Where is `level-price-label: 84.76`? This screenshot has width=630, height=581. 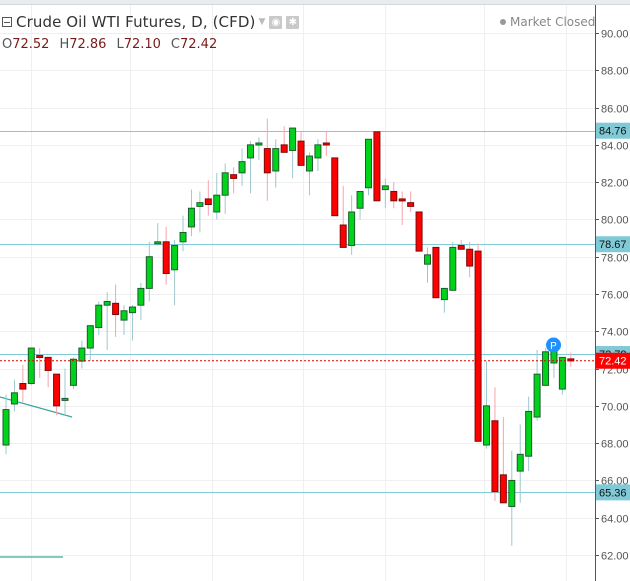
level-price-label: 84.76 is located at coordinates (613, 132).